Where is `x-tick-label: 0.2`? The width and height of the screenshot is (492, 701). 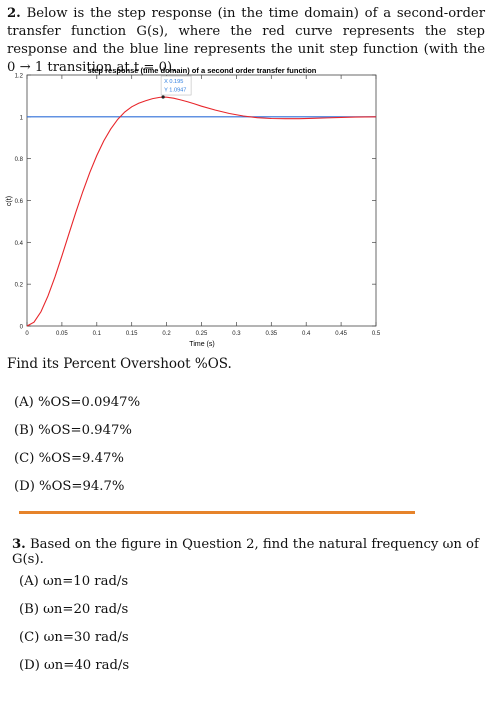 x-tick-label: 0.2 is located at coordinates (166, 334).